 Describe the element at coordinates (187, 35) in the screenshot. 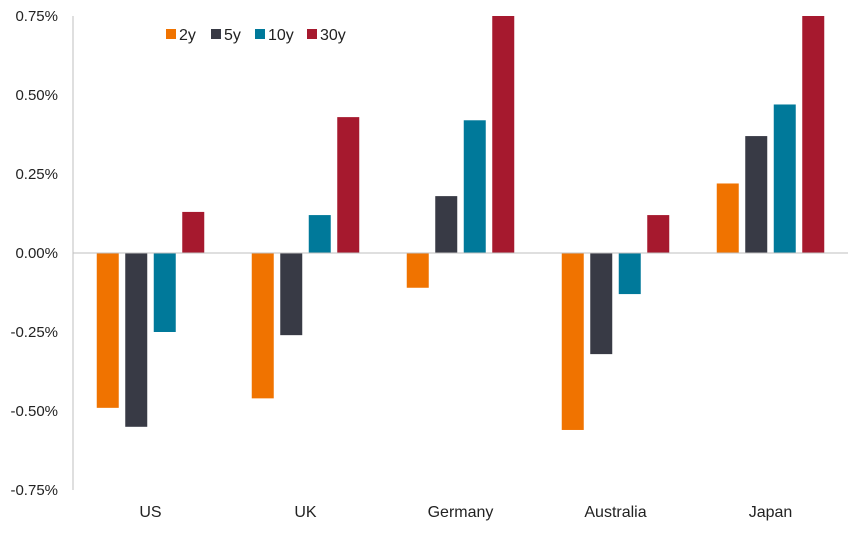

I see `legend-label-2y: 2y` at that location.